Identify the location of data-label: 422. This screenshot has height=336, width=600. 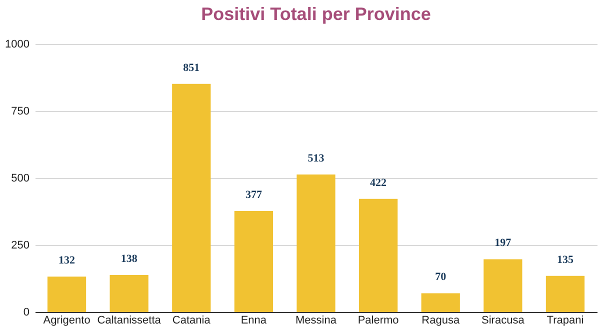
(379, 182).